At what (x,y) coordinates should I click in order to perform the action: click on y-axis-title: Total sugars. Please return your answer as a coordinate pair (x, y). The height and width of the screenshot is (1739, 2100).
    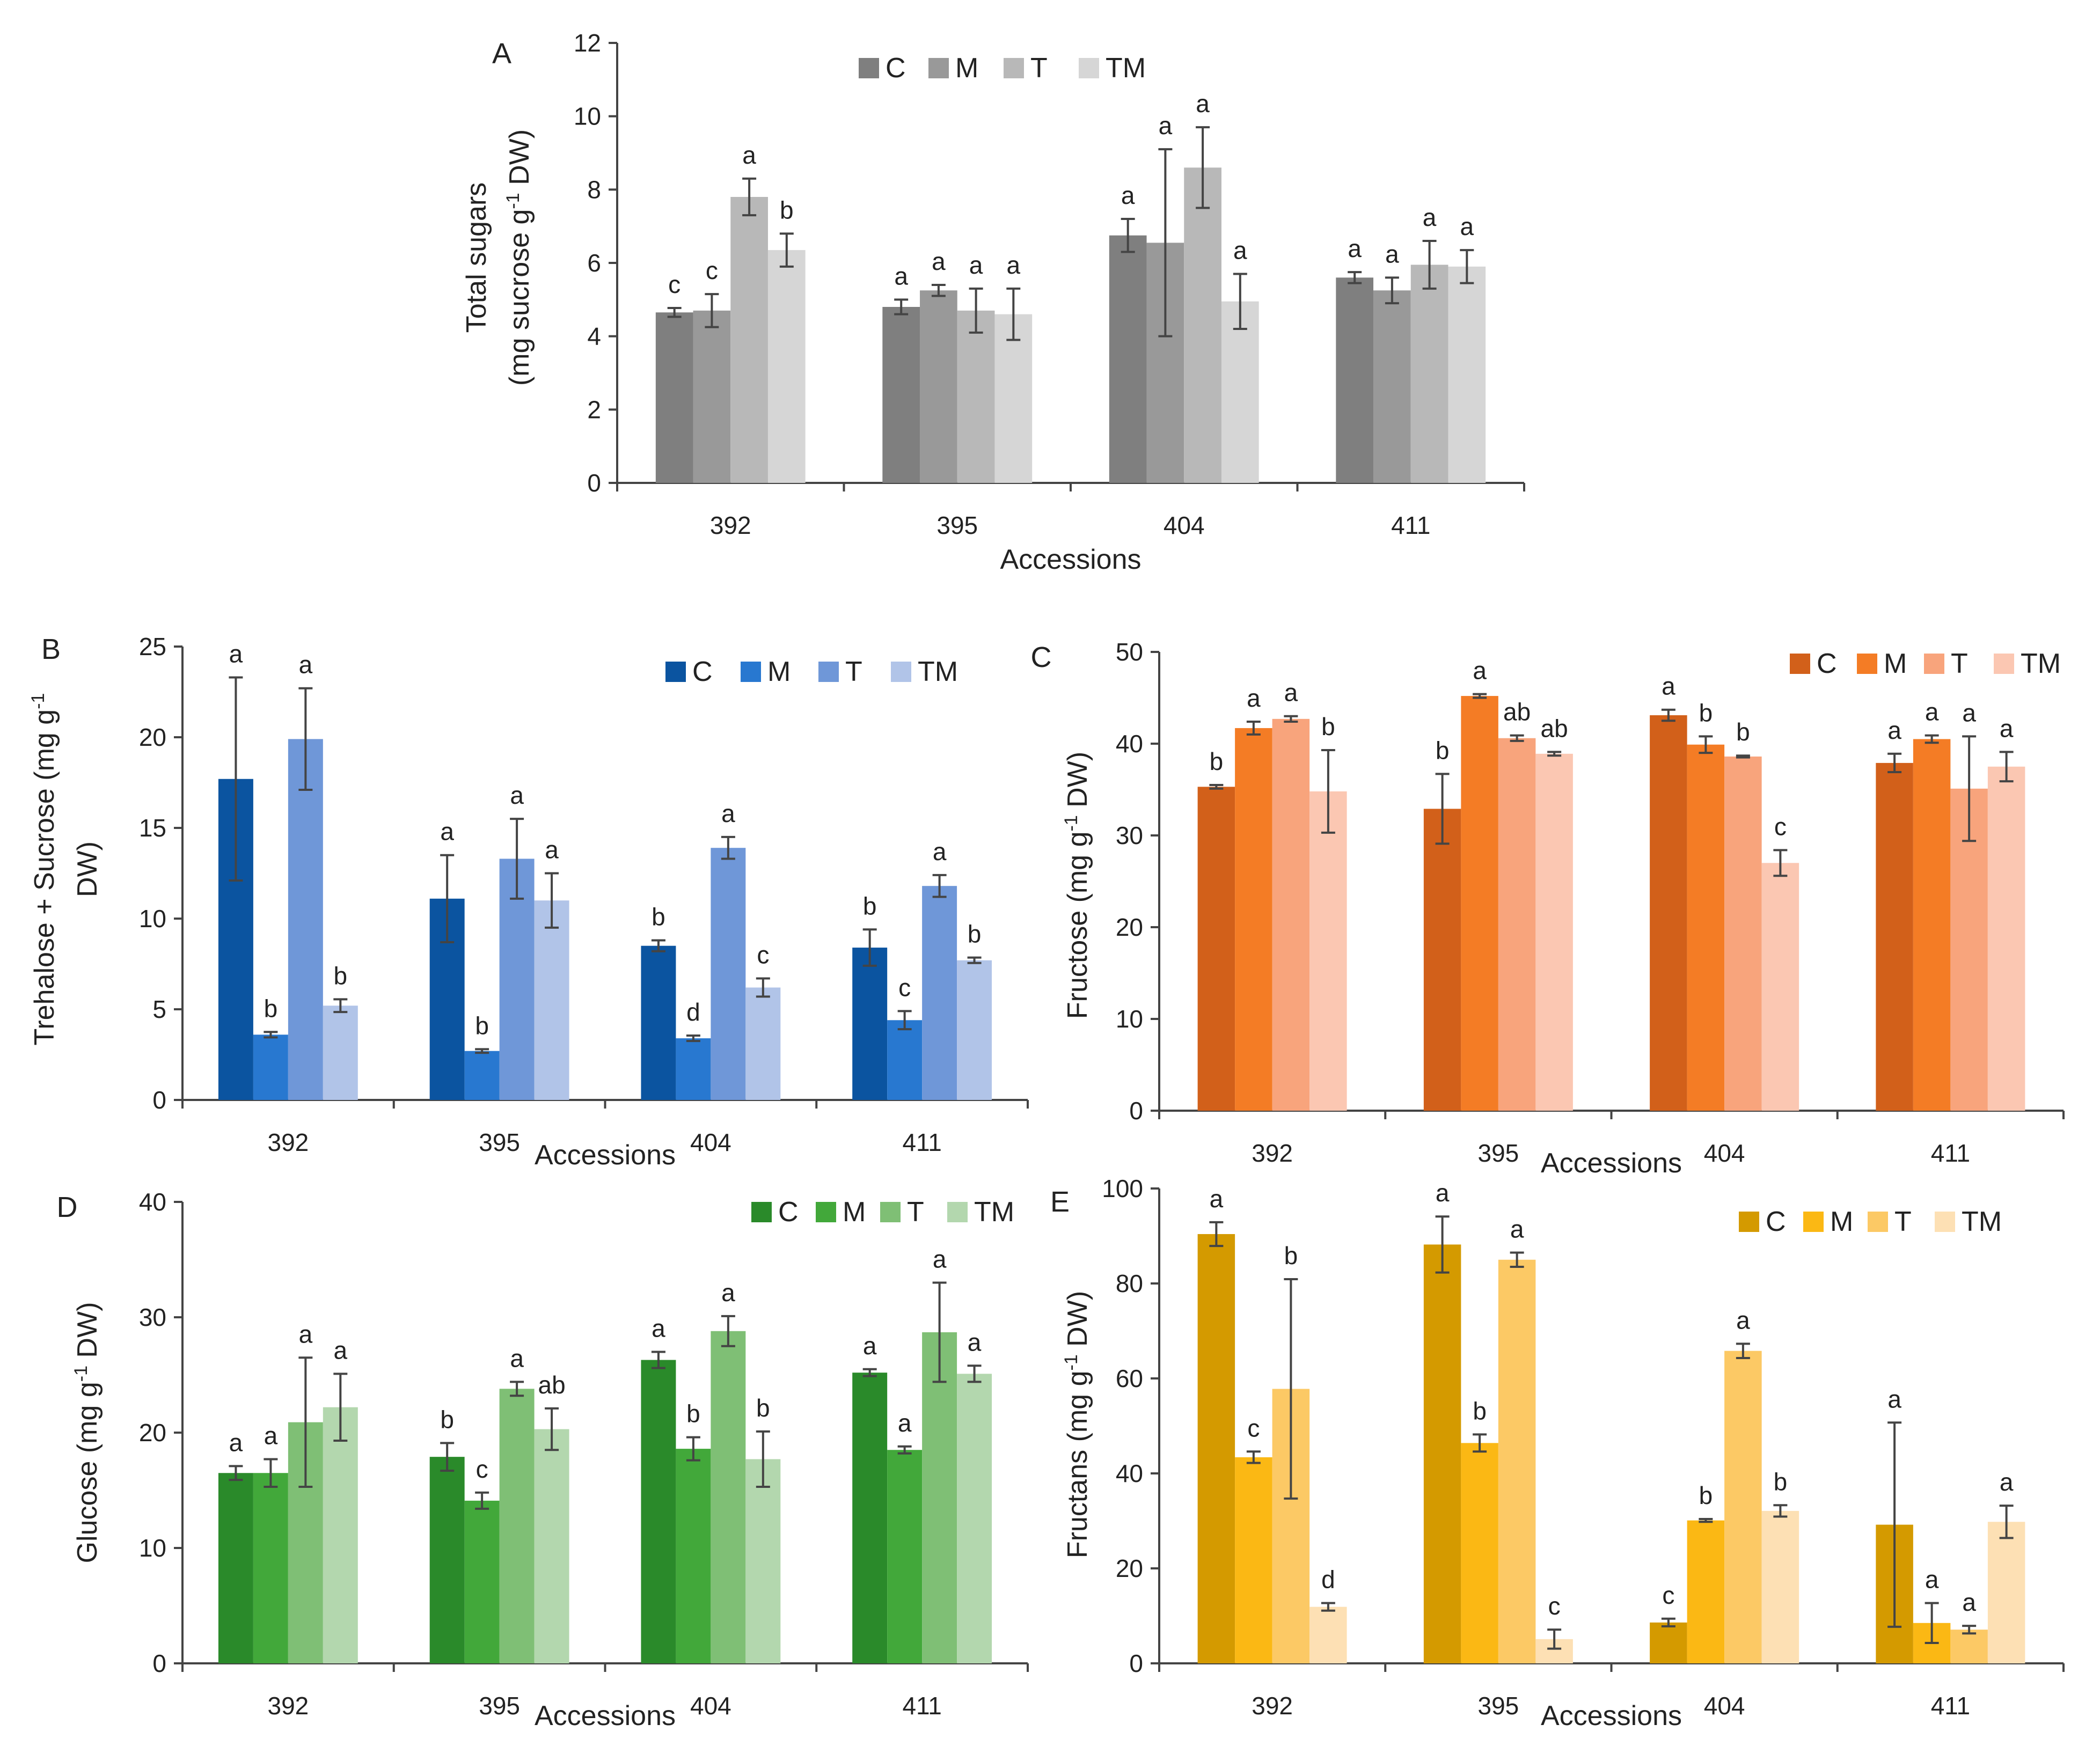
    Looking at the image, I should click on (476, 257).